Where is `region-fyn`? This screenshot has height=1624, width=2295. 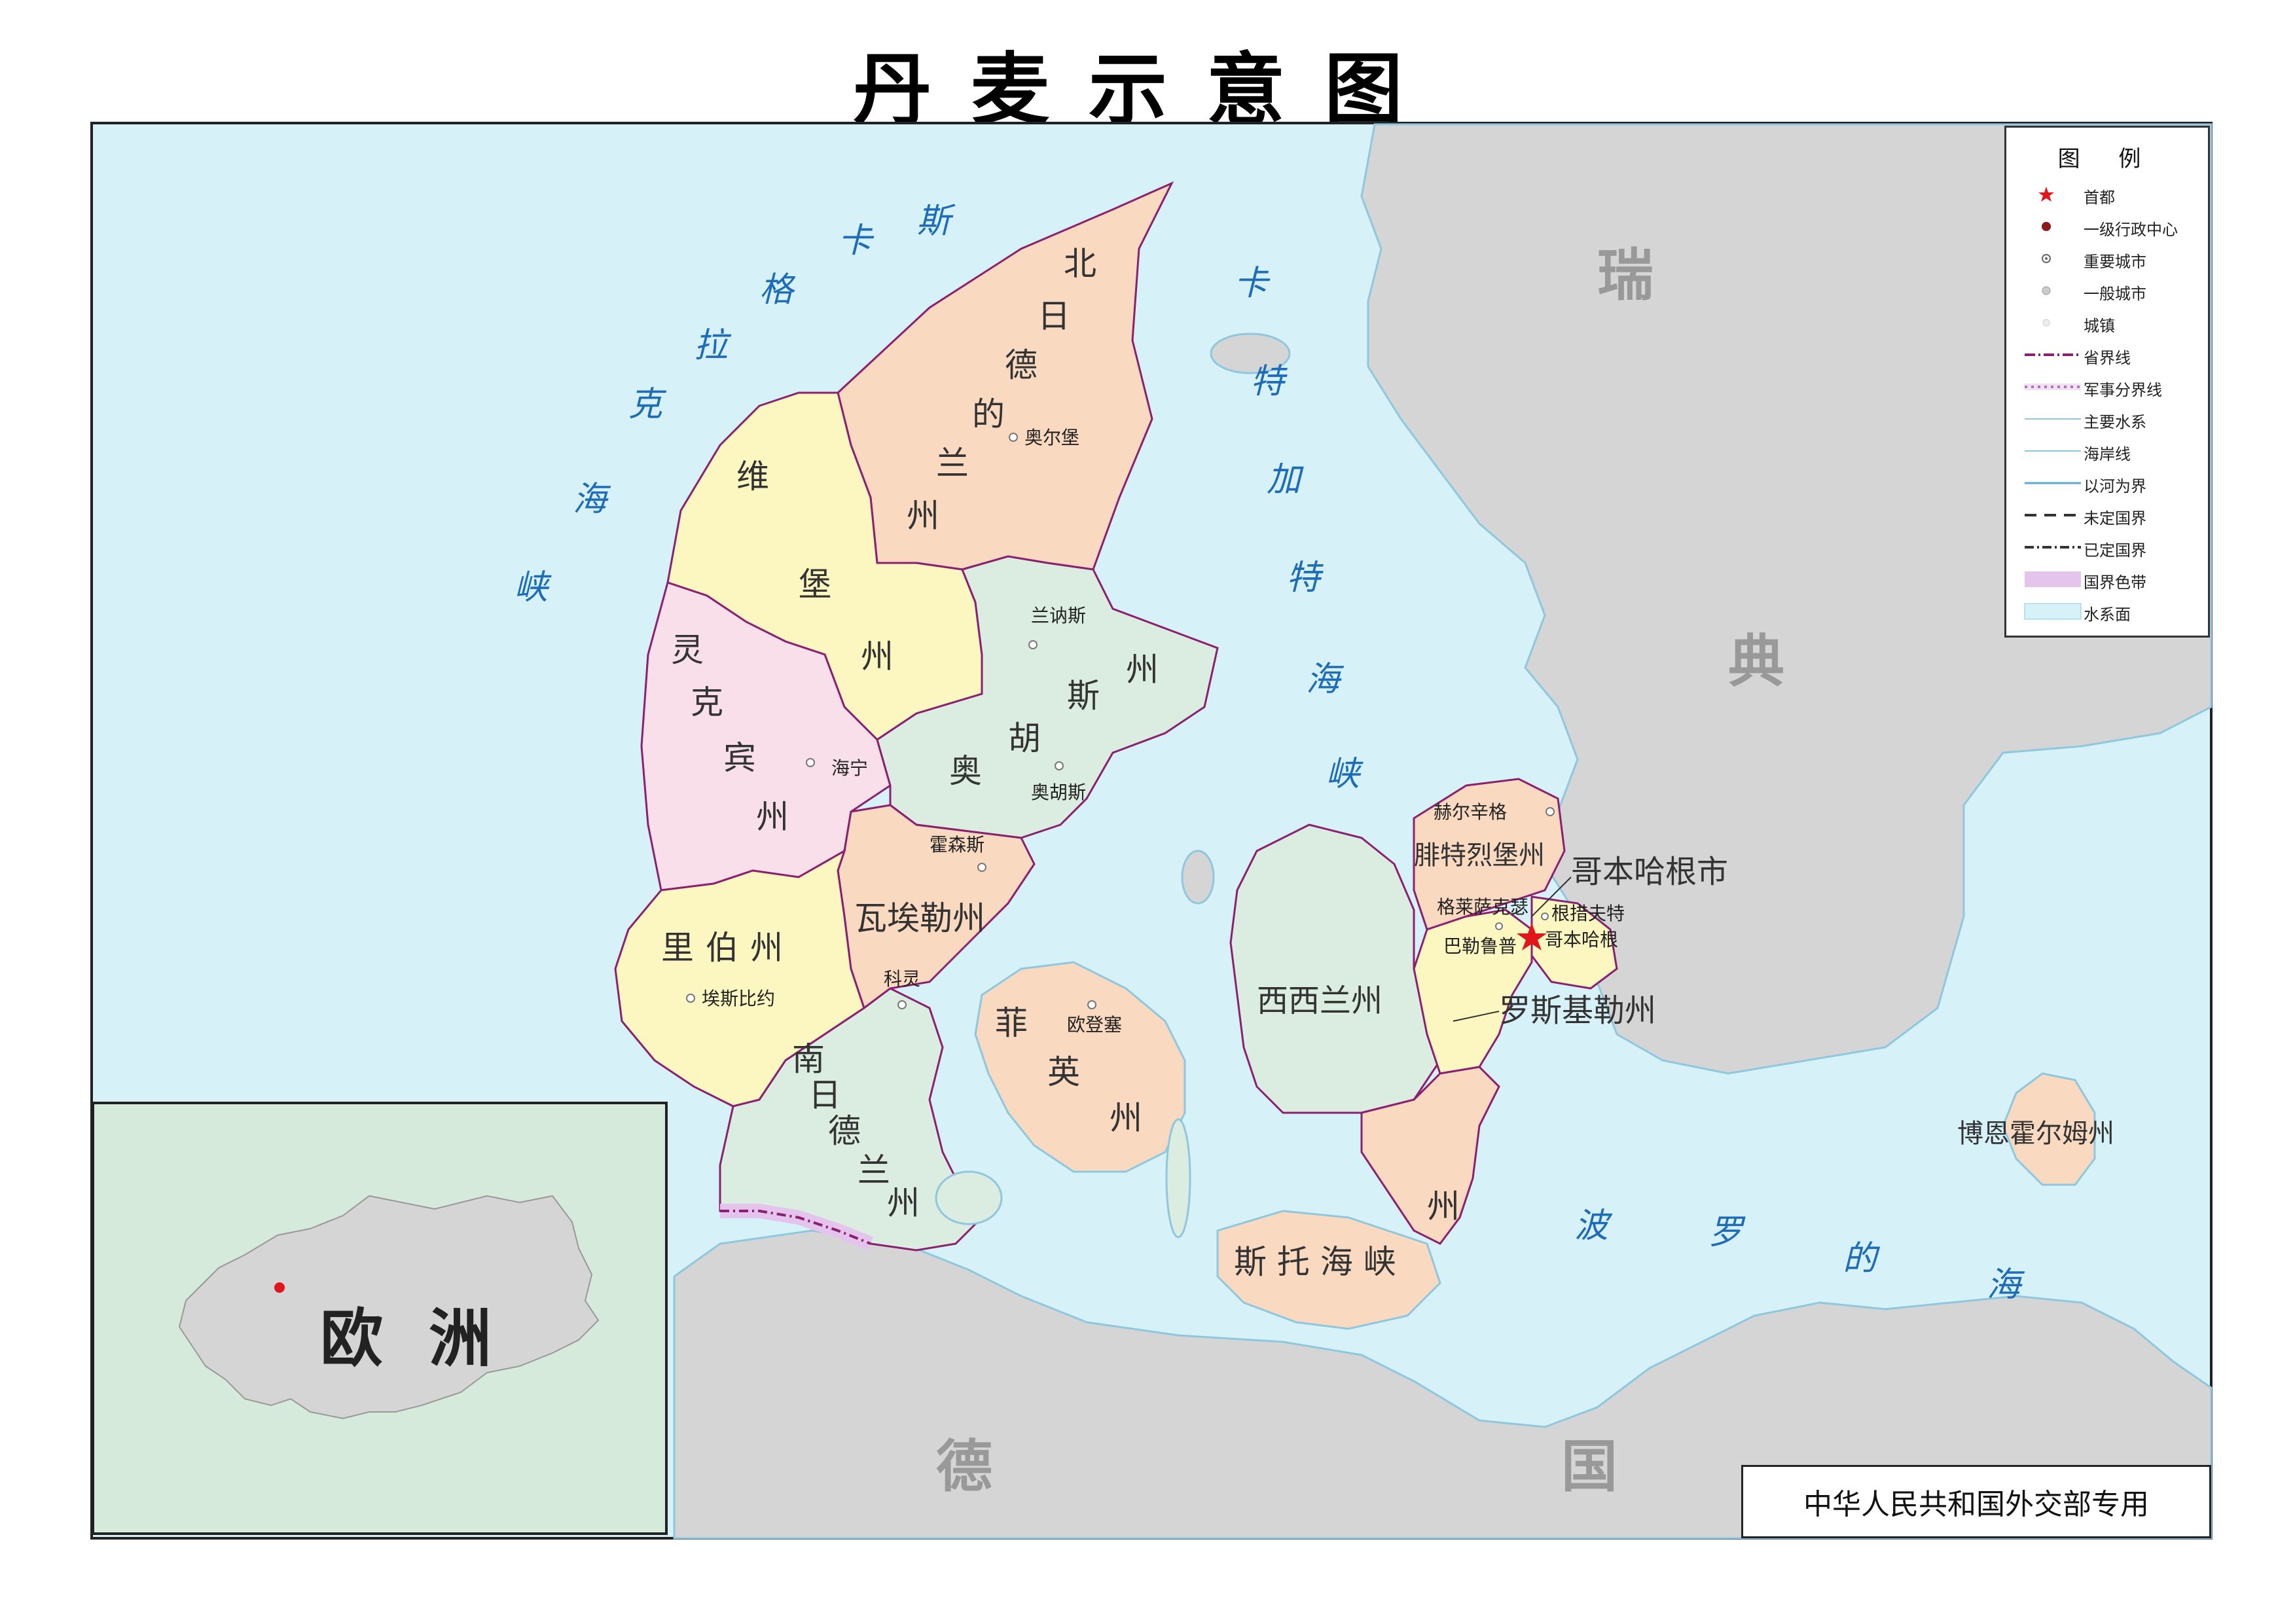
region-fyn is located at coordinates (1080, 1067).